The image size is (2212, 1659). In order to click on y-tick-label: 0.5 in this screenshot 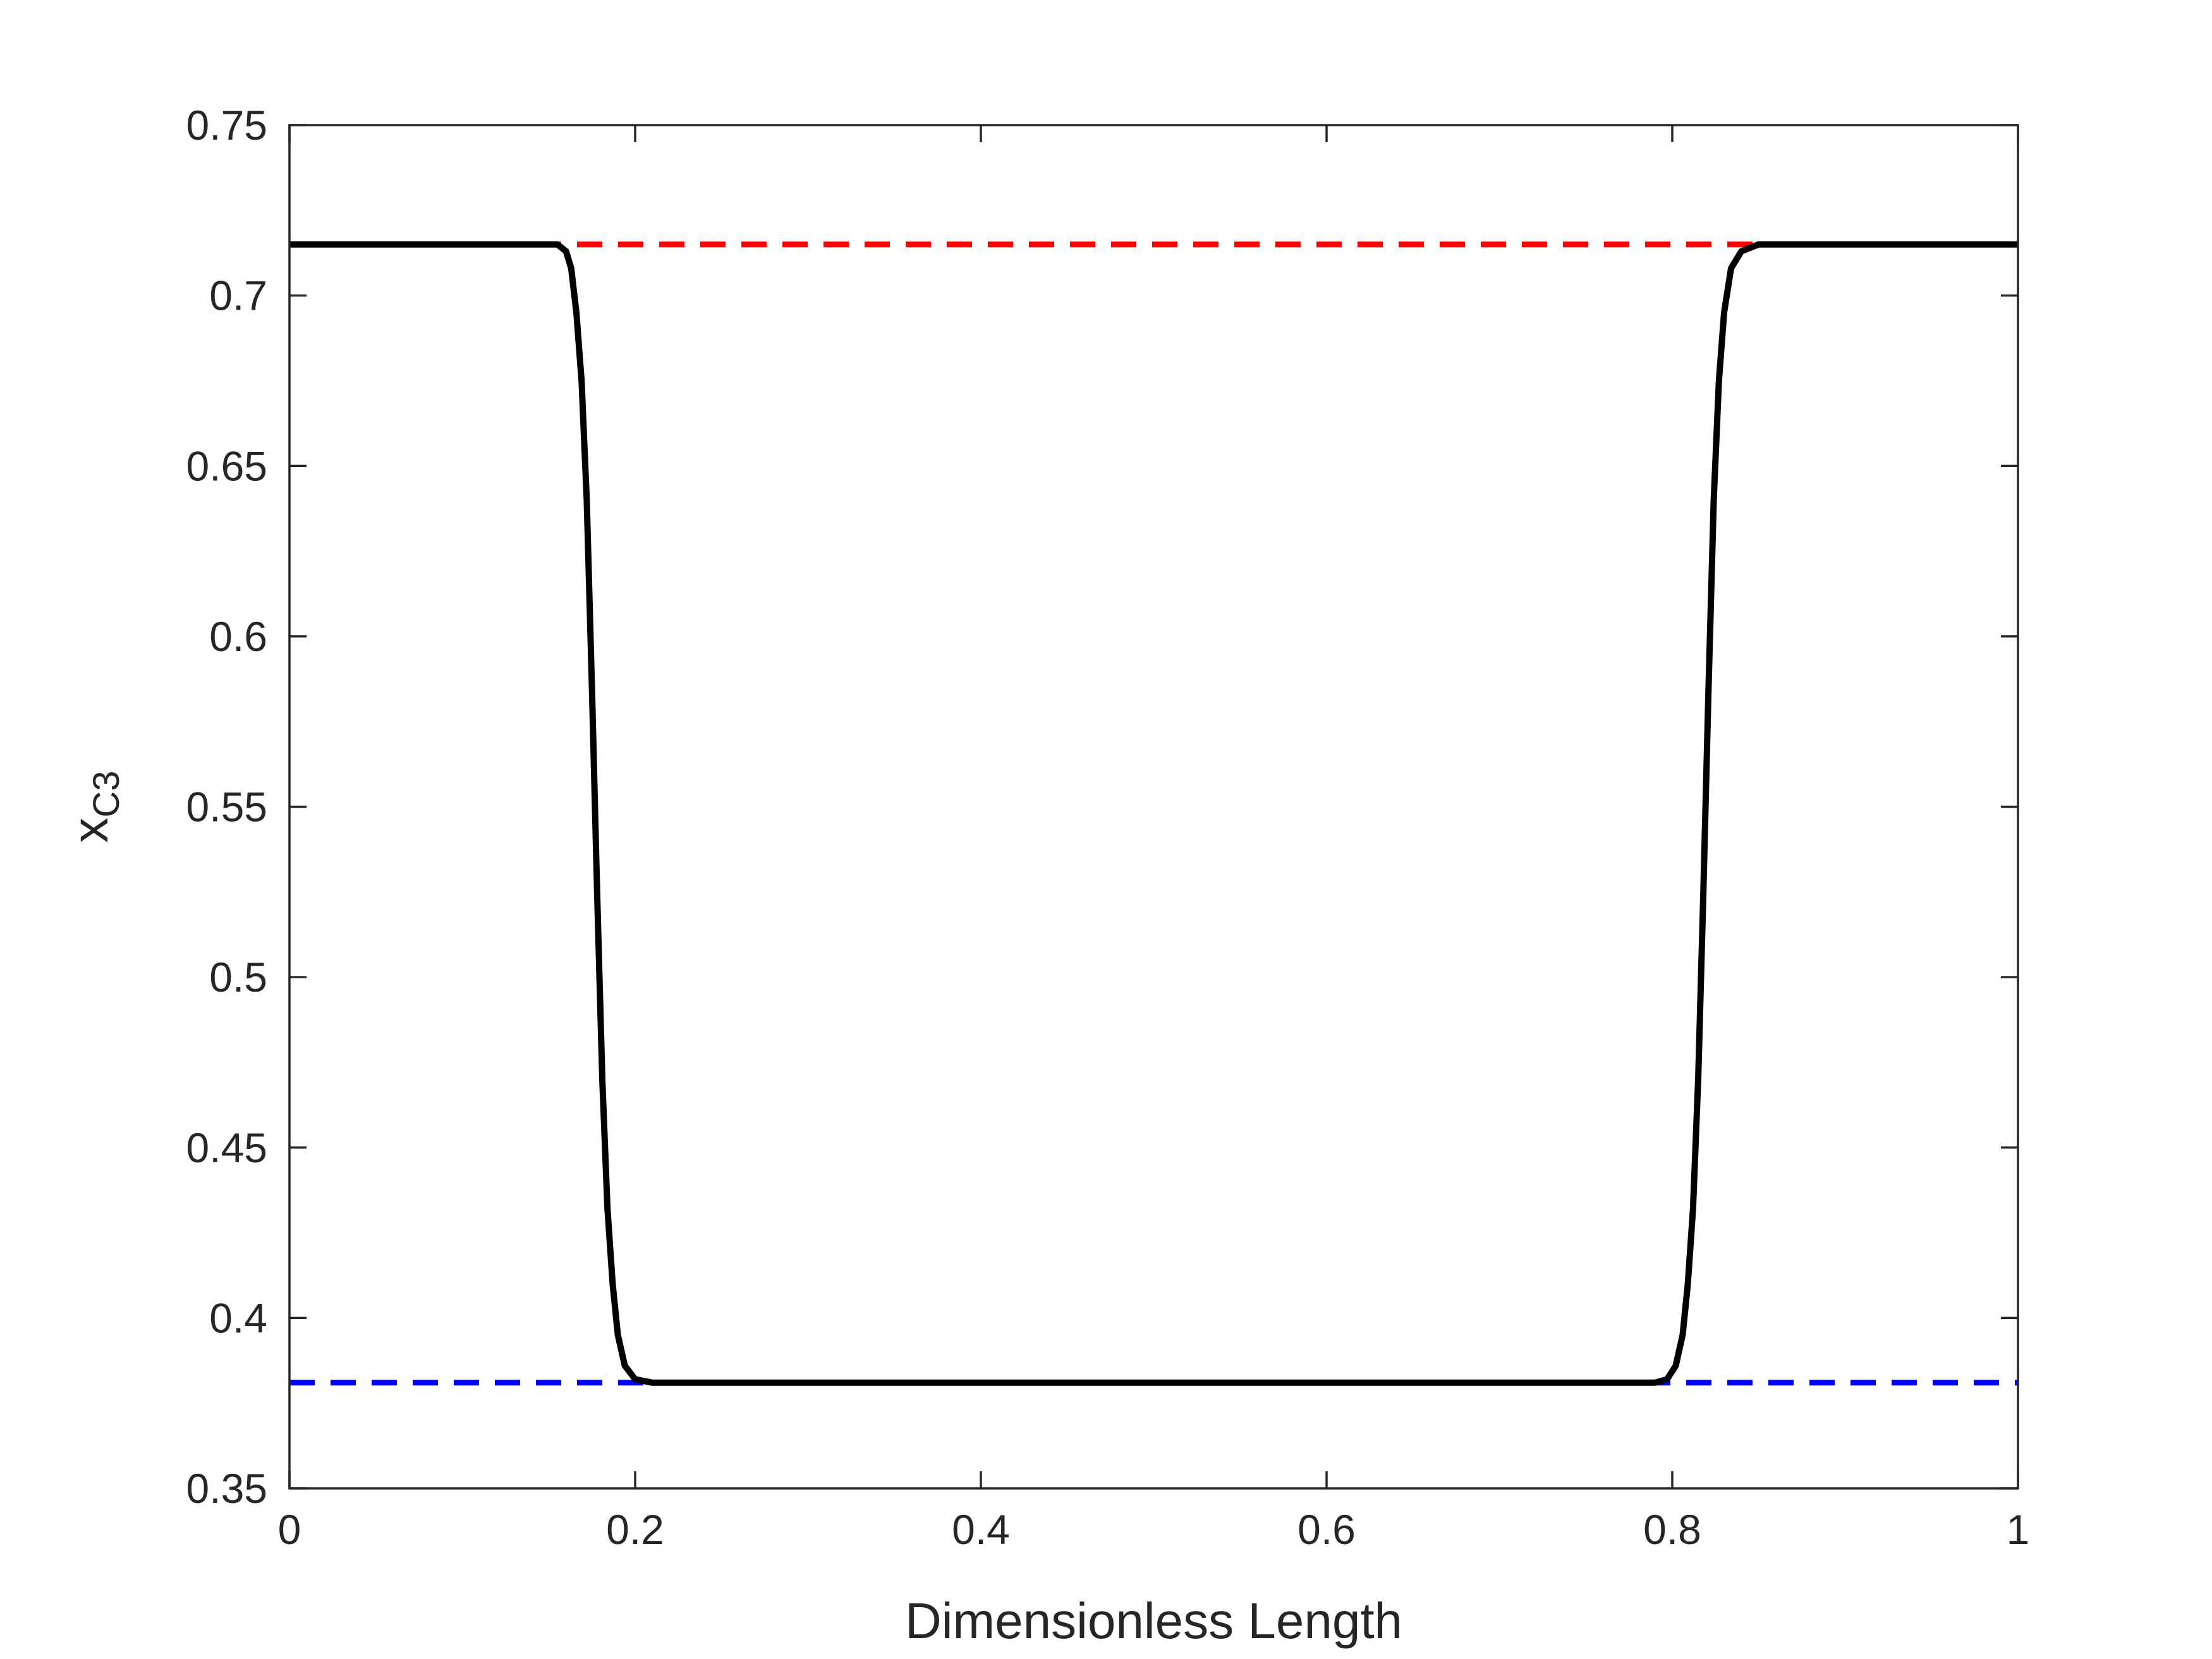, I will do `click(238, 977)`.